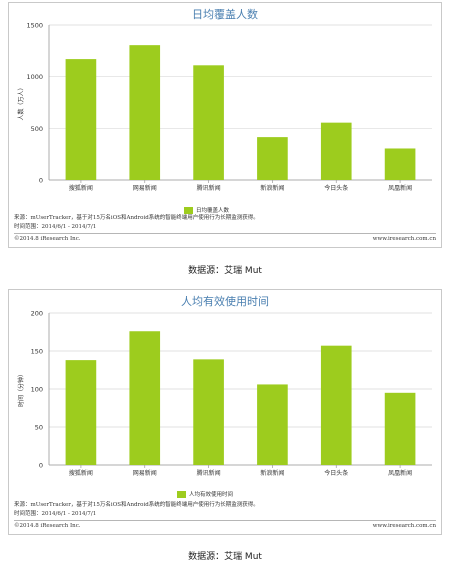 The width and height of the screenshot is (450, 565). What do you see at coordinates (34, 26) in the screenshot?
I see `y-tick-label: 1500` at bounding box center [34, 26].